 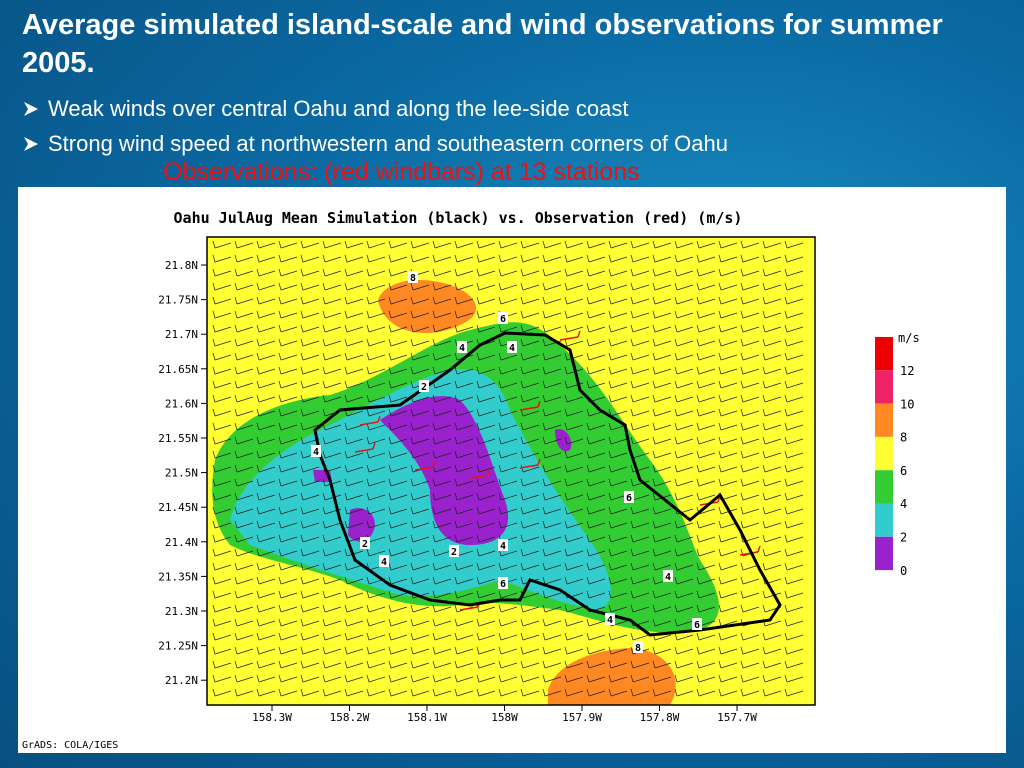 What do you see at coordinates (897, 454) in the screenshot?
I see `colorbar: m/s 12 10 8 6 4 2 0` at bounding box center [897, 454].